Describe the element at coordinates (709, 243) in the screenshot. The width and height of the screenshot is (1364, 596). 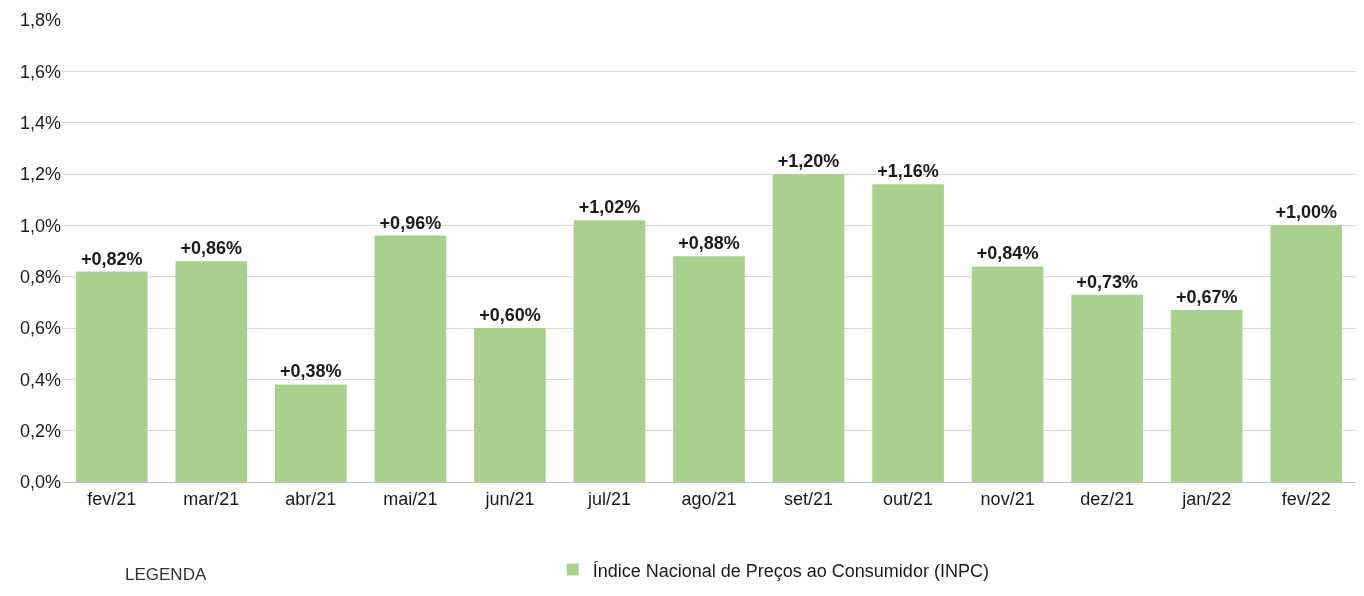
I see `data-label: +0,88%` at that location.